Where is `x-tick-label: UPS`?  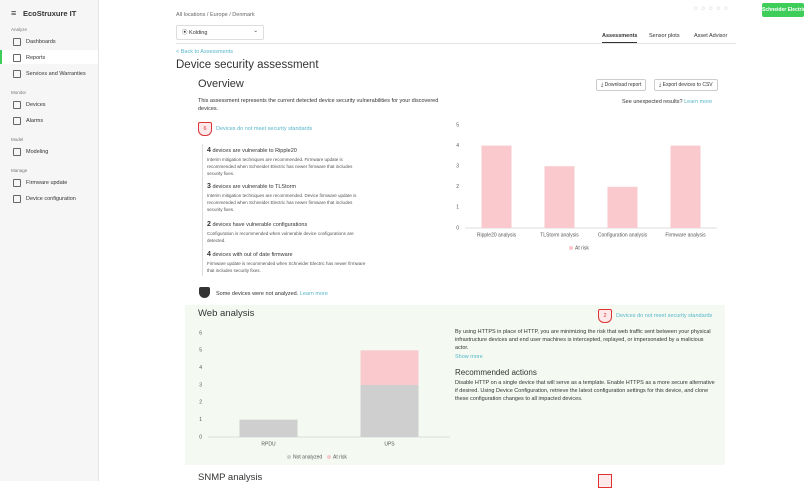
x-tick-label: UPS is located at coordinates (389, 444).